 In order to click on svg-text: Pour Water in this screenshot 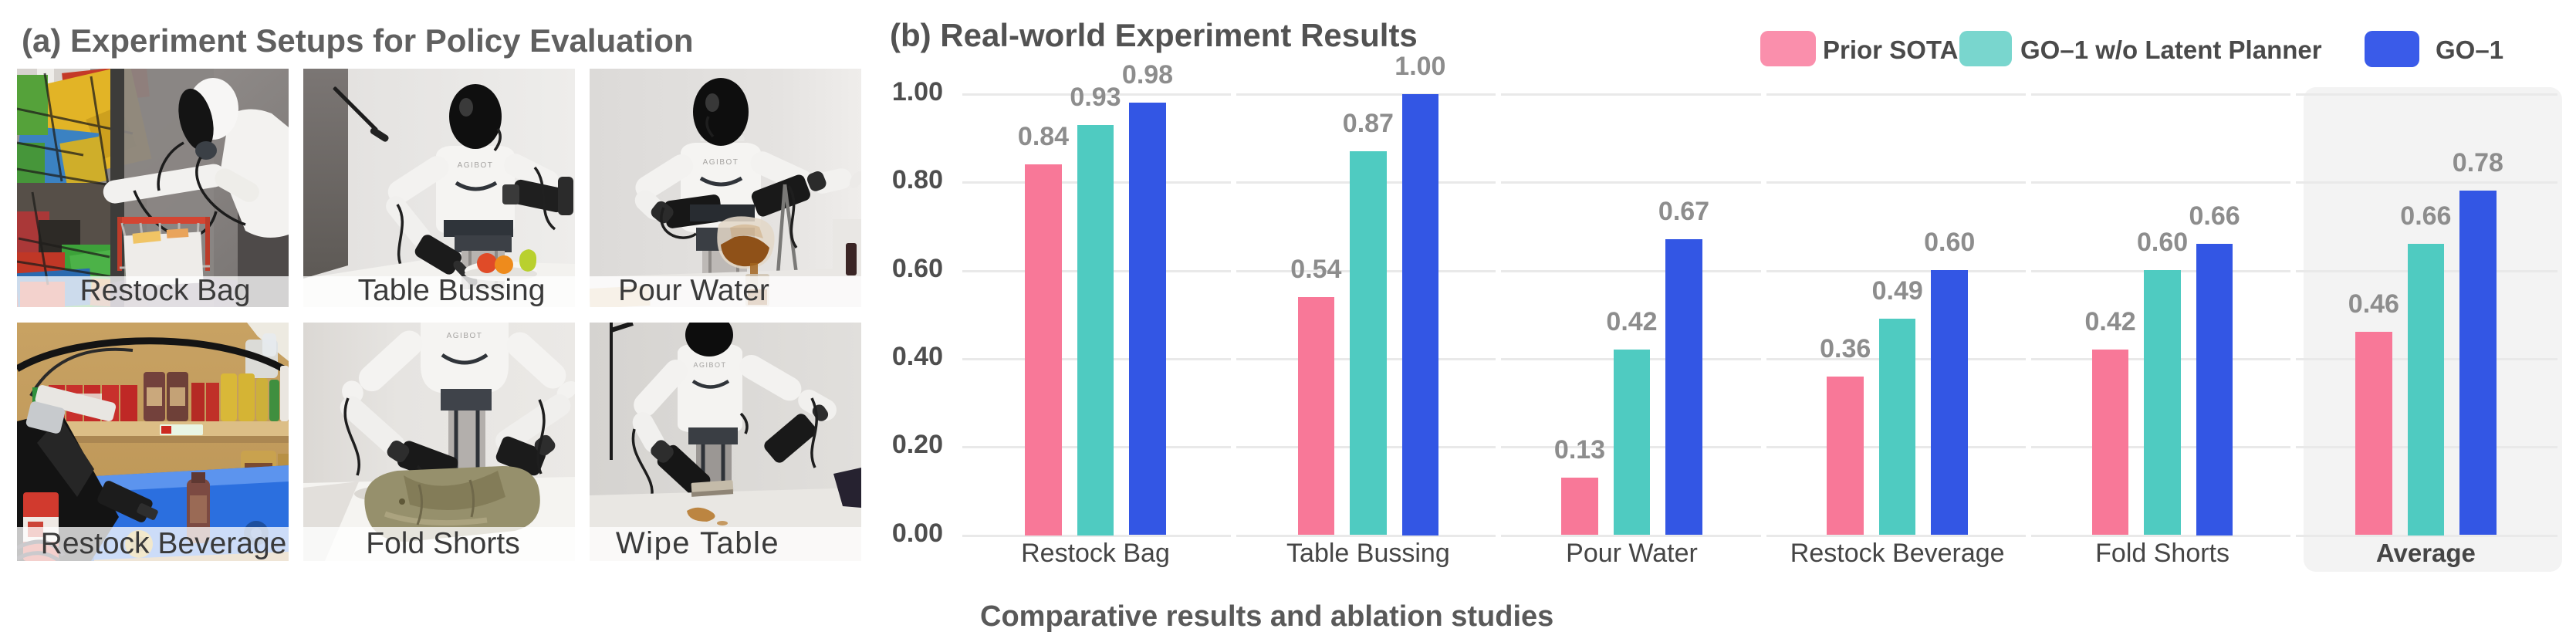, I will do `click(693, 290)`.